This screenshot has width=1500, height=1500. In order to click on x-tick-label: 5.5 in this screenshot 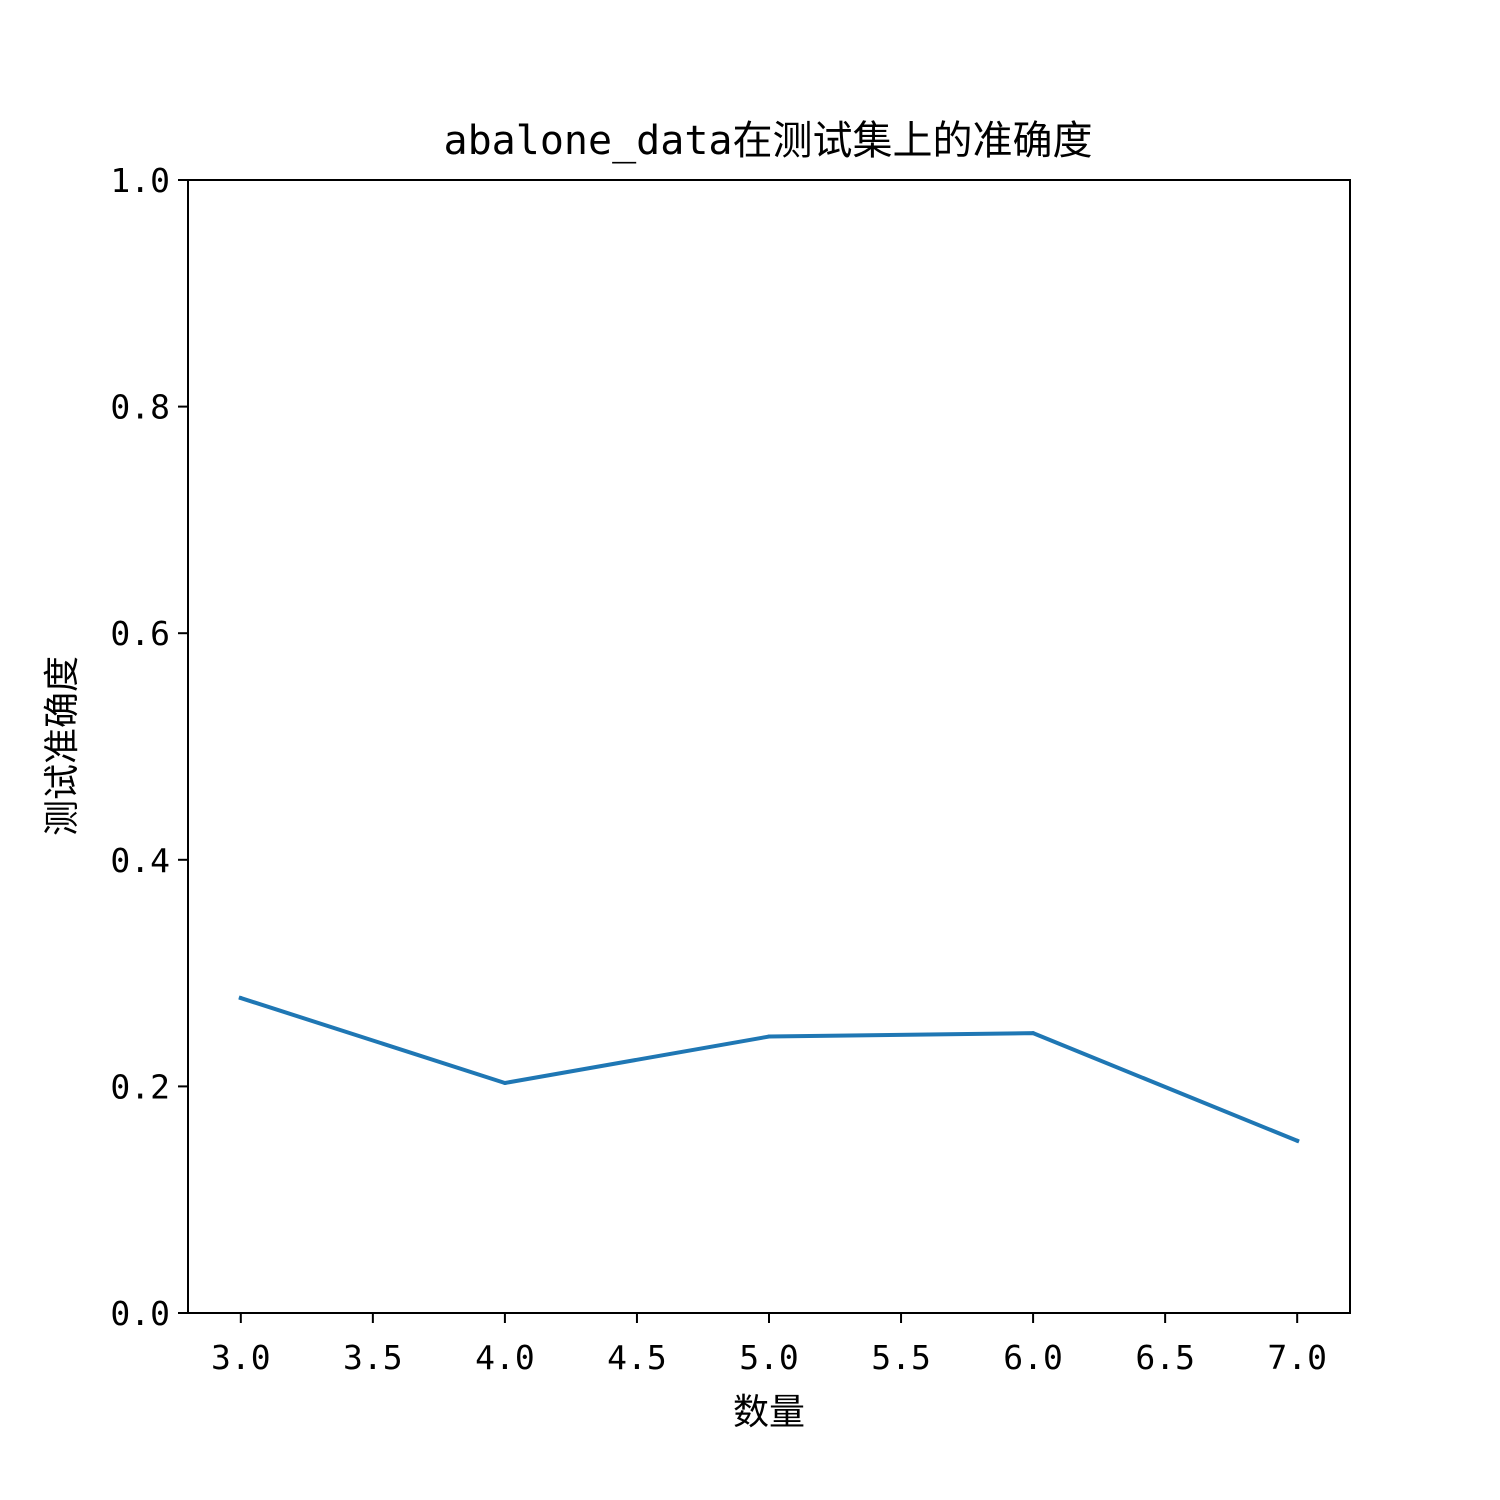, I will do `click(901, 1357)`.